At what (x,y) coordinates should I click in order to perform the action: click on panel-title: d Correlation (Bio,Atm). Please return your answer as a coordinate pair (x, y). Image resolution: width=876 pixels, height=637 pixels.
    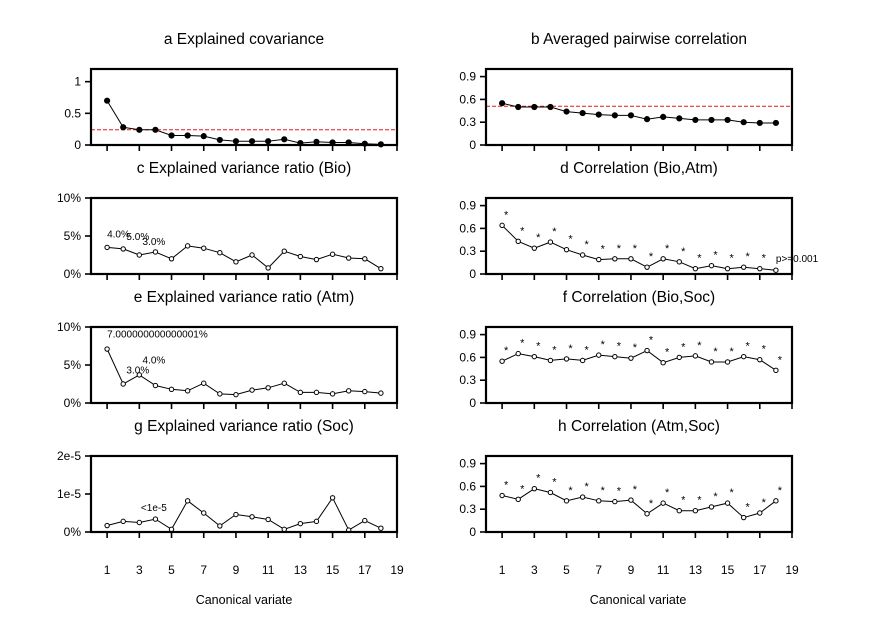
    Looking at the image, I should click on (639, 168).